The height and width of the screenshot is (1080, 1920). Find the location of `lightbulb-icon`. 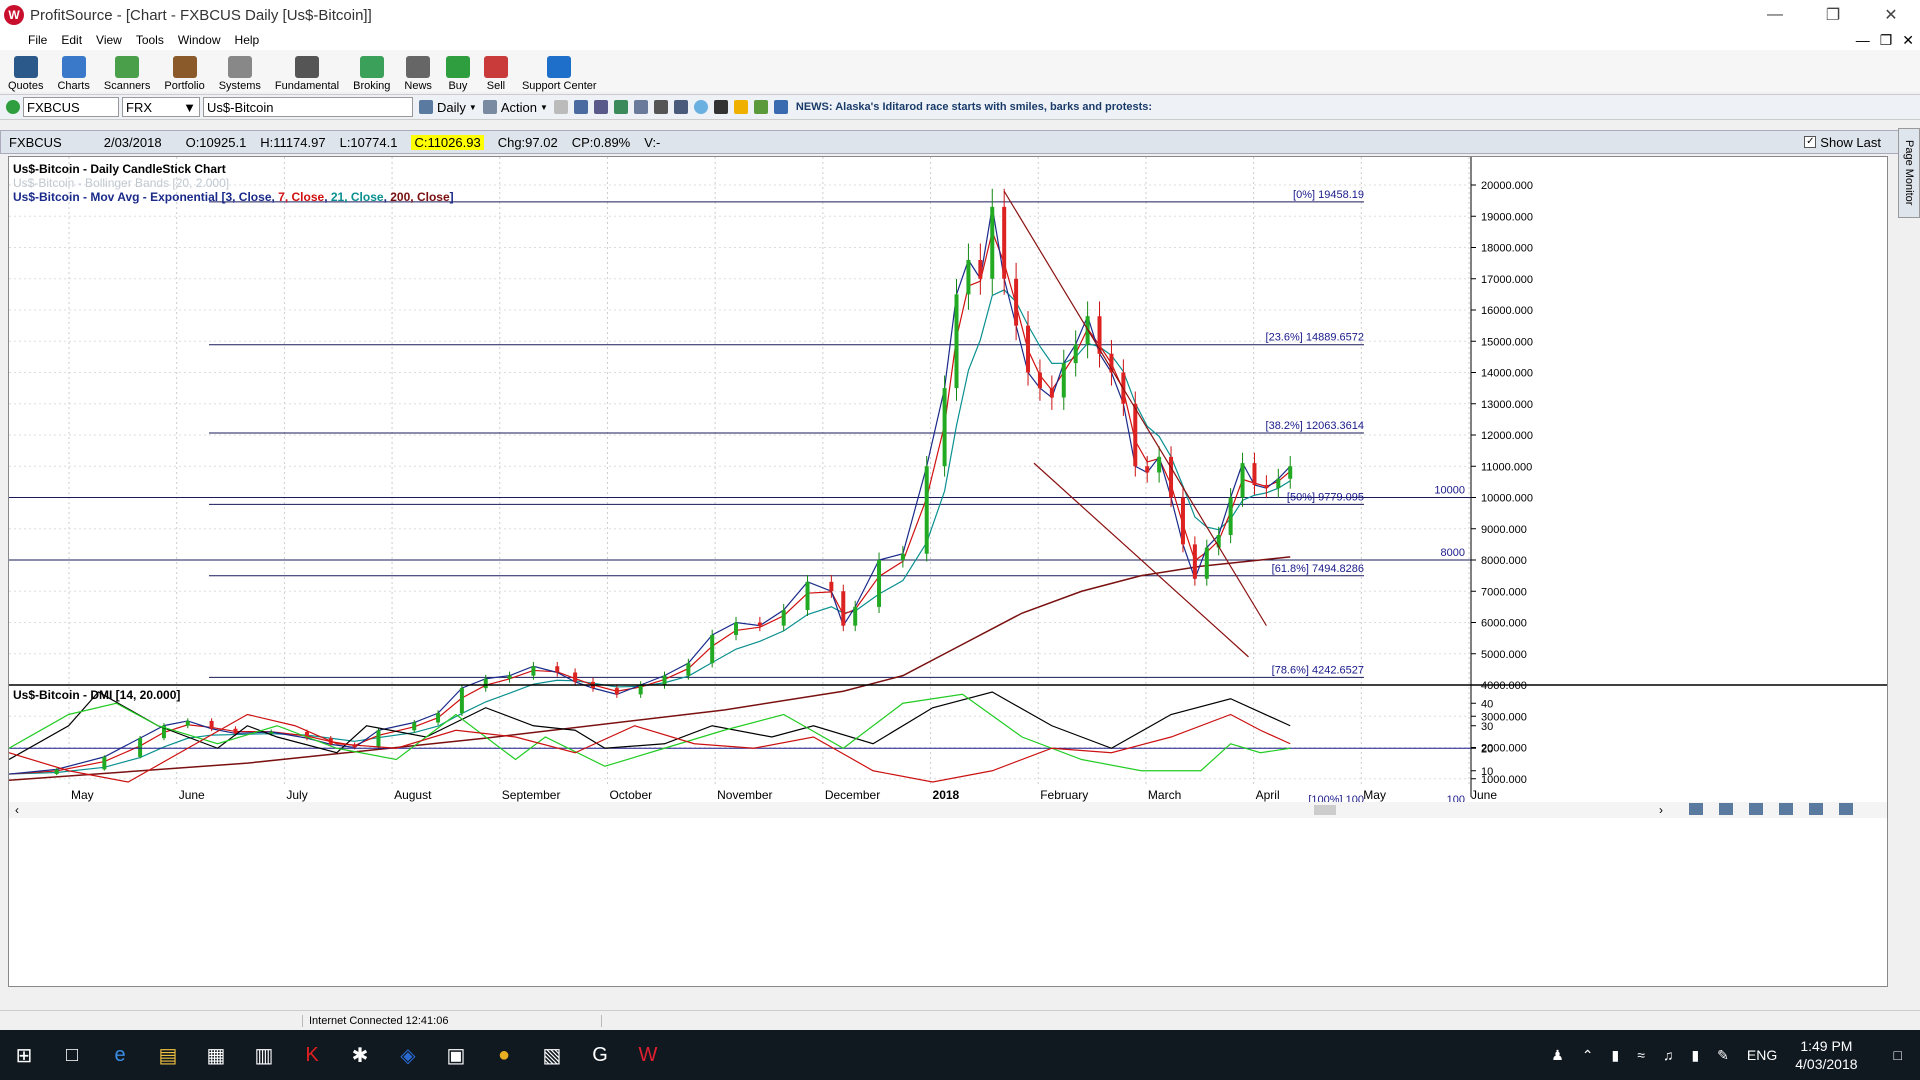

lightbulb-icon is located at coordinates (700, 107).